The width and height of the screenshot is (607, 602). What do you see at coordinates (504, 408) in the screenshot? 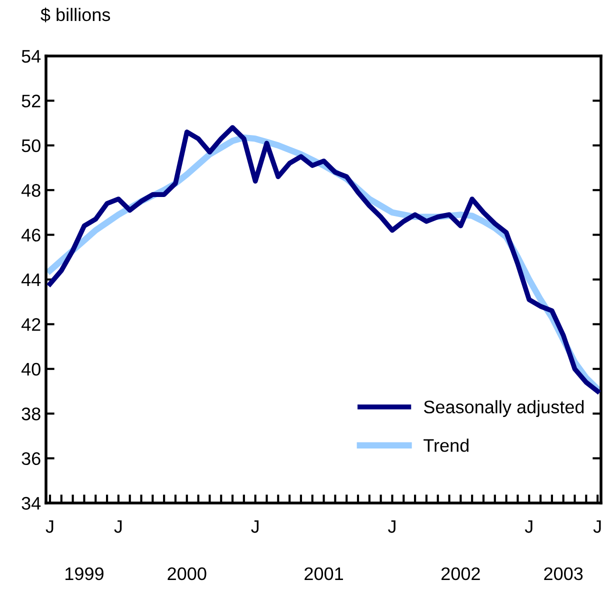
I see `legend-label: Seasonally adjusted` at bounding box center [504, 408].